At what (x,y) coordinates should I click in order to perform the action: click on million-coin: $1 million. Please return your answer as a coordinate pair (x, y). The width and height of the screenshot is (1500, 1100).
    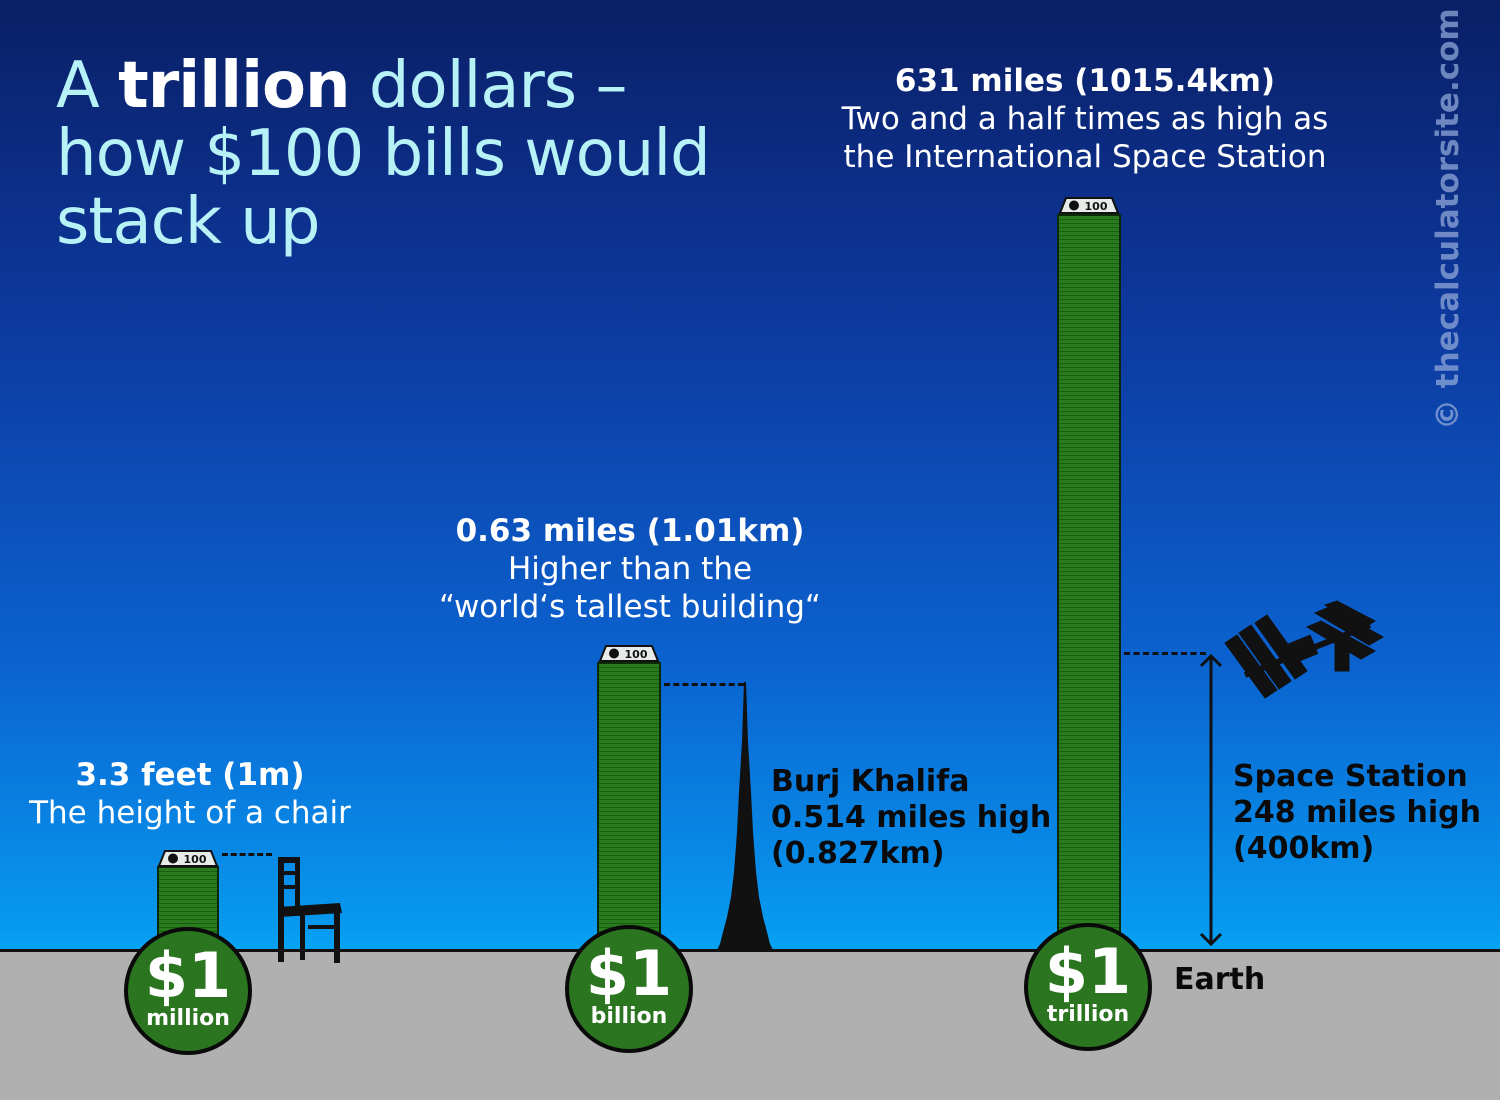
    Looking at the image, I should click on (188, 991).